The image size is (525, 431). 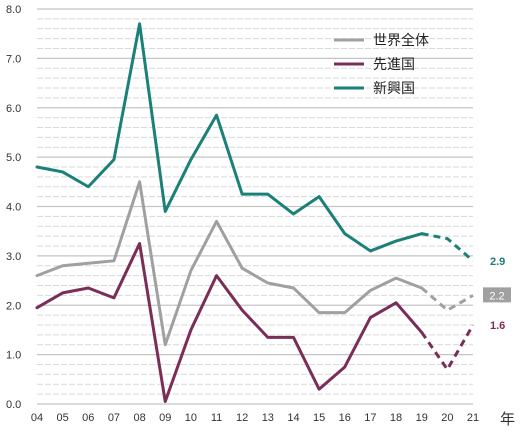 I want to click on y-tick-label: 8.0, so click(x=13, y=10).